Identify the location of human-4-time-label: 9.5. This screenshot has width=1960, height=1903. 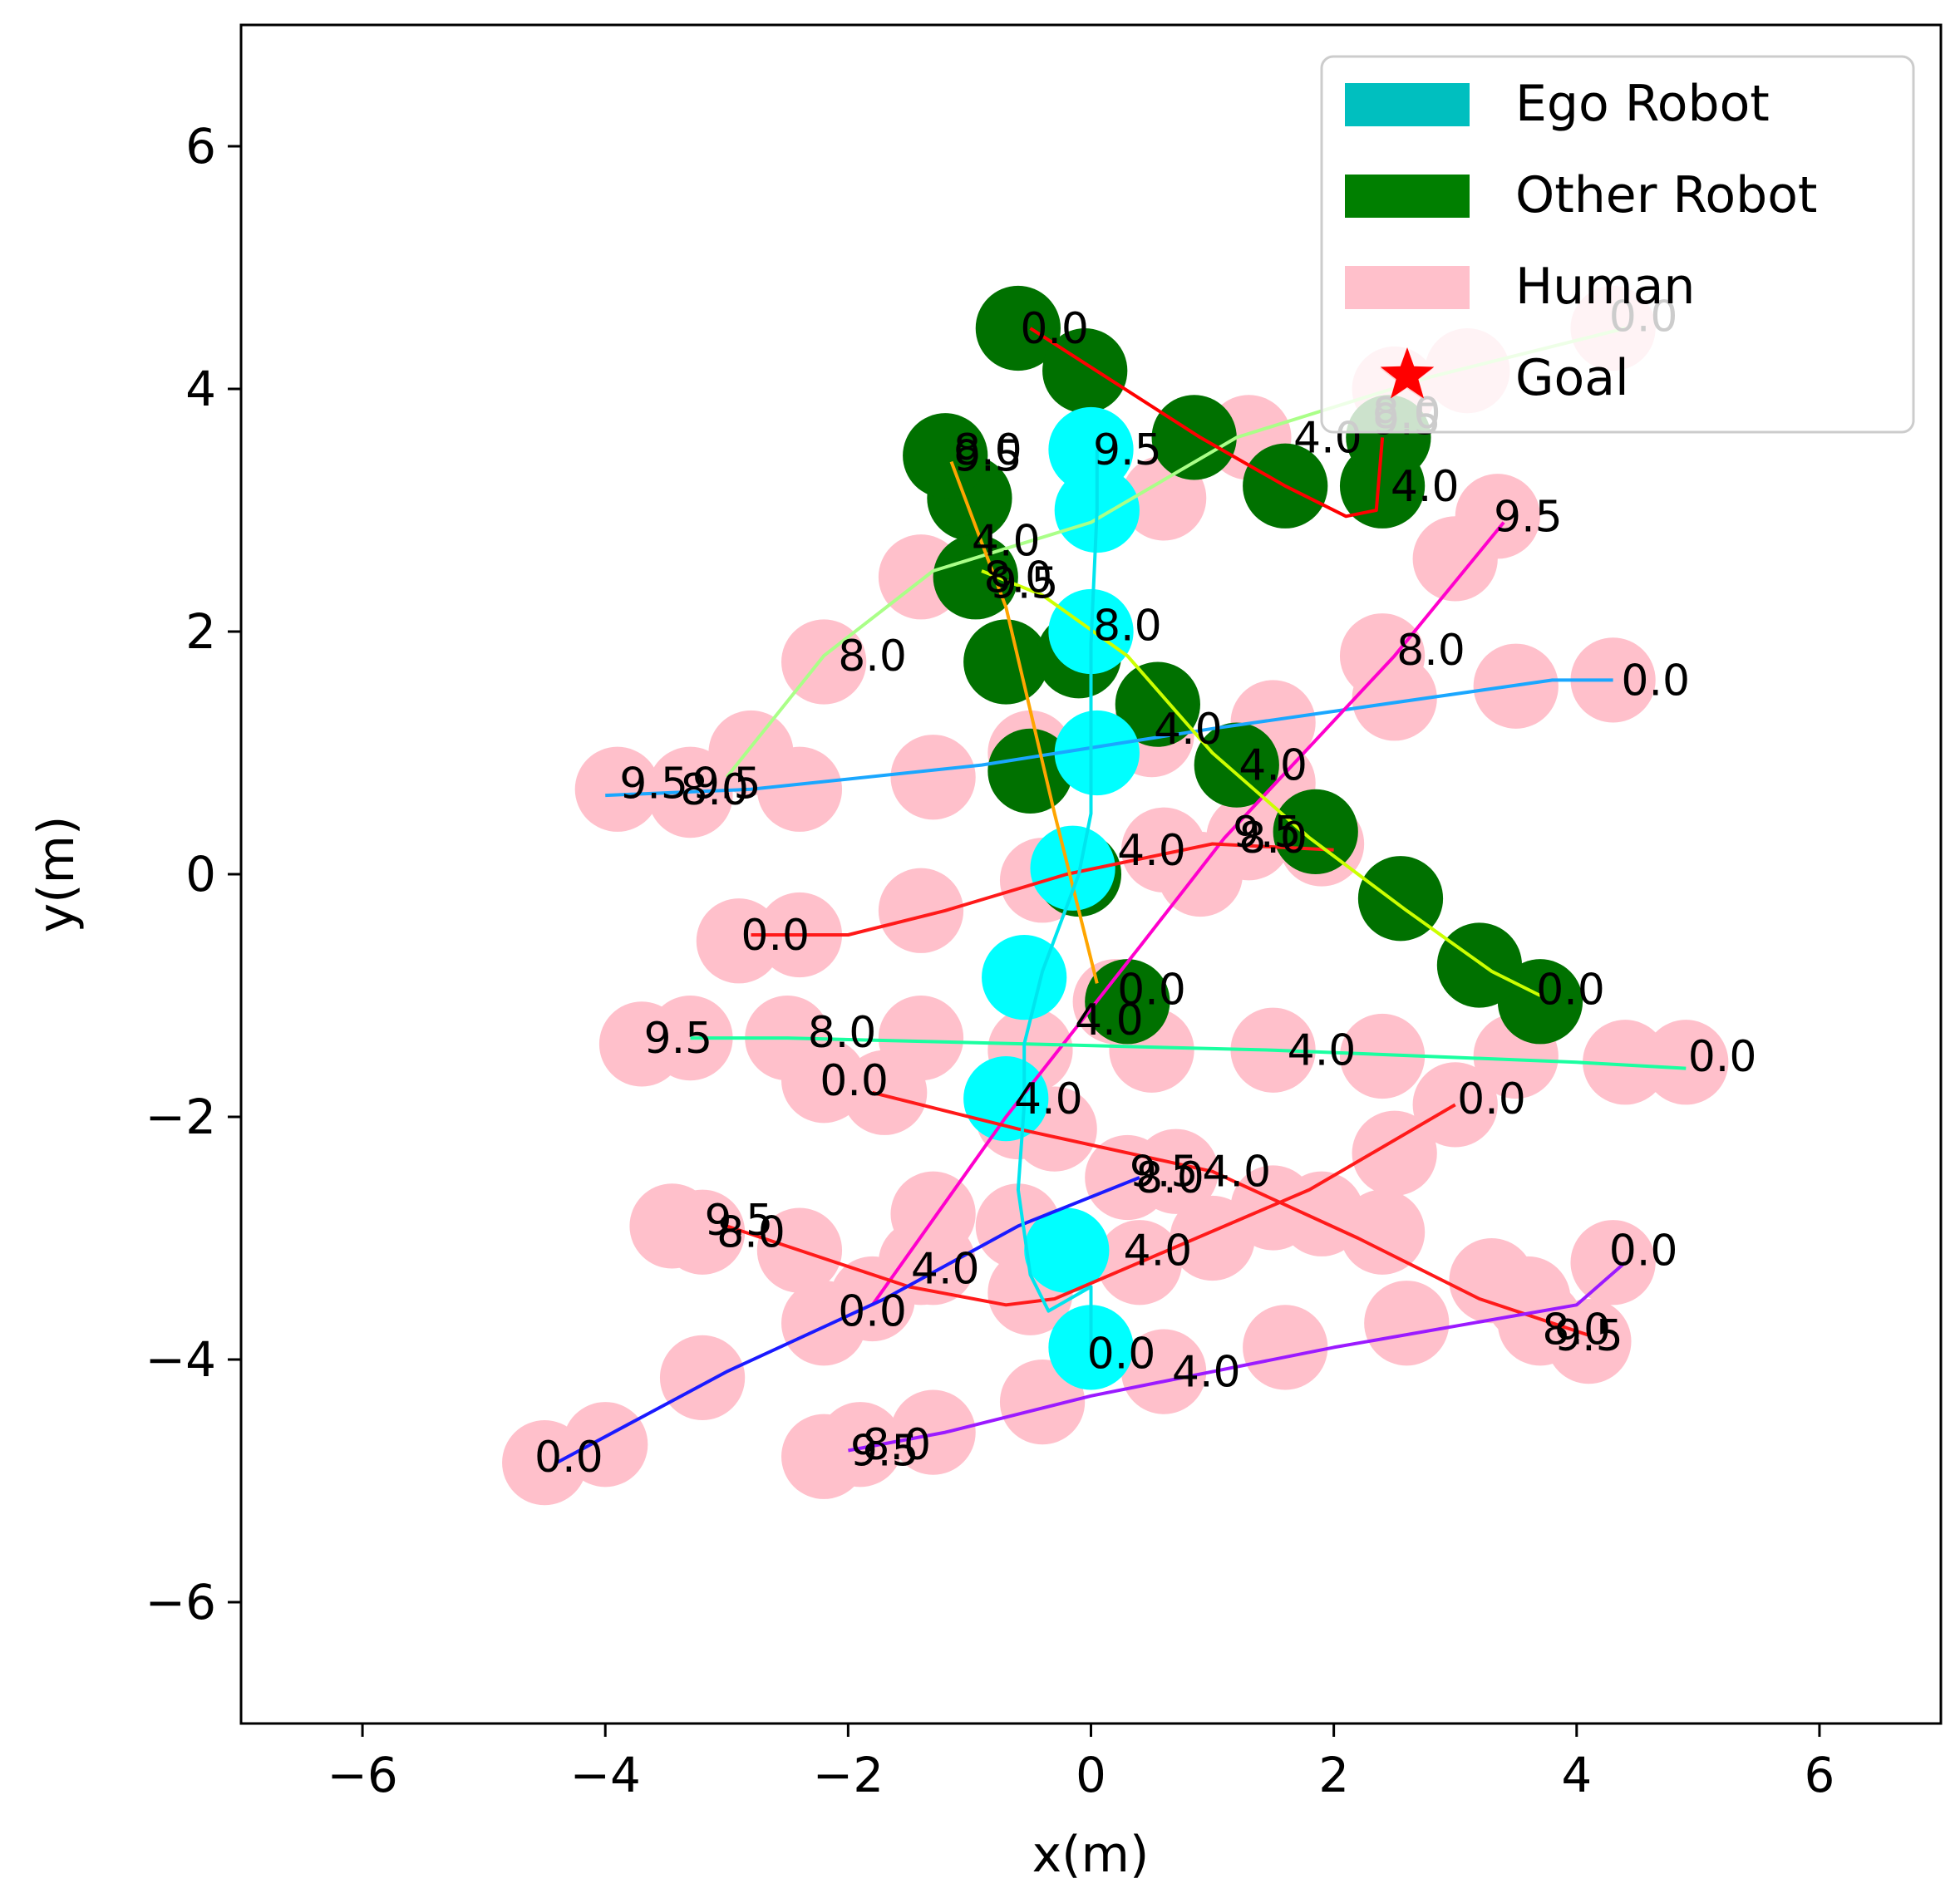
(1267, 833).